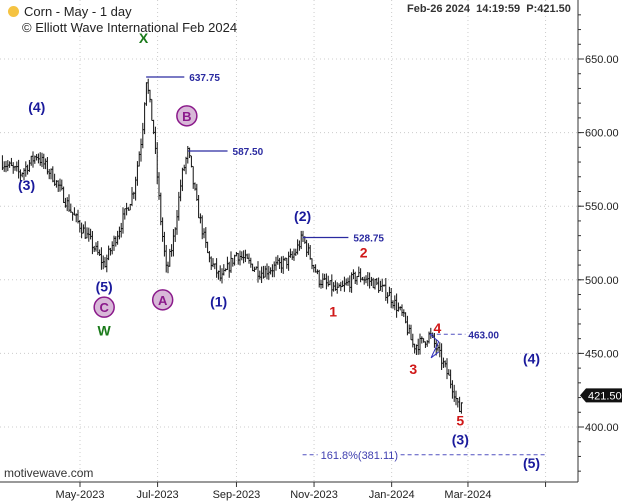  Describe the element at coordinates (602, 281) in the screenshot. I see `y-tick-label: 500.00` at that location.